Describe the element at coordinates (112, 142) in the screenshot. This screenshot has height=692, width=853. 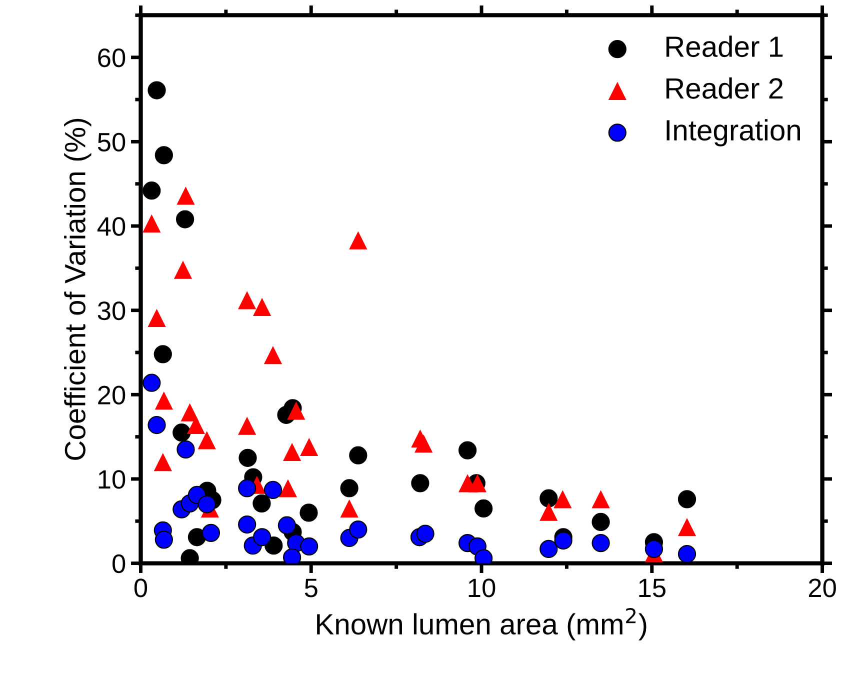
I see `y-tick-label: 50` at that location.